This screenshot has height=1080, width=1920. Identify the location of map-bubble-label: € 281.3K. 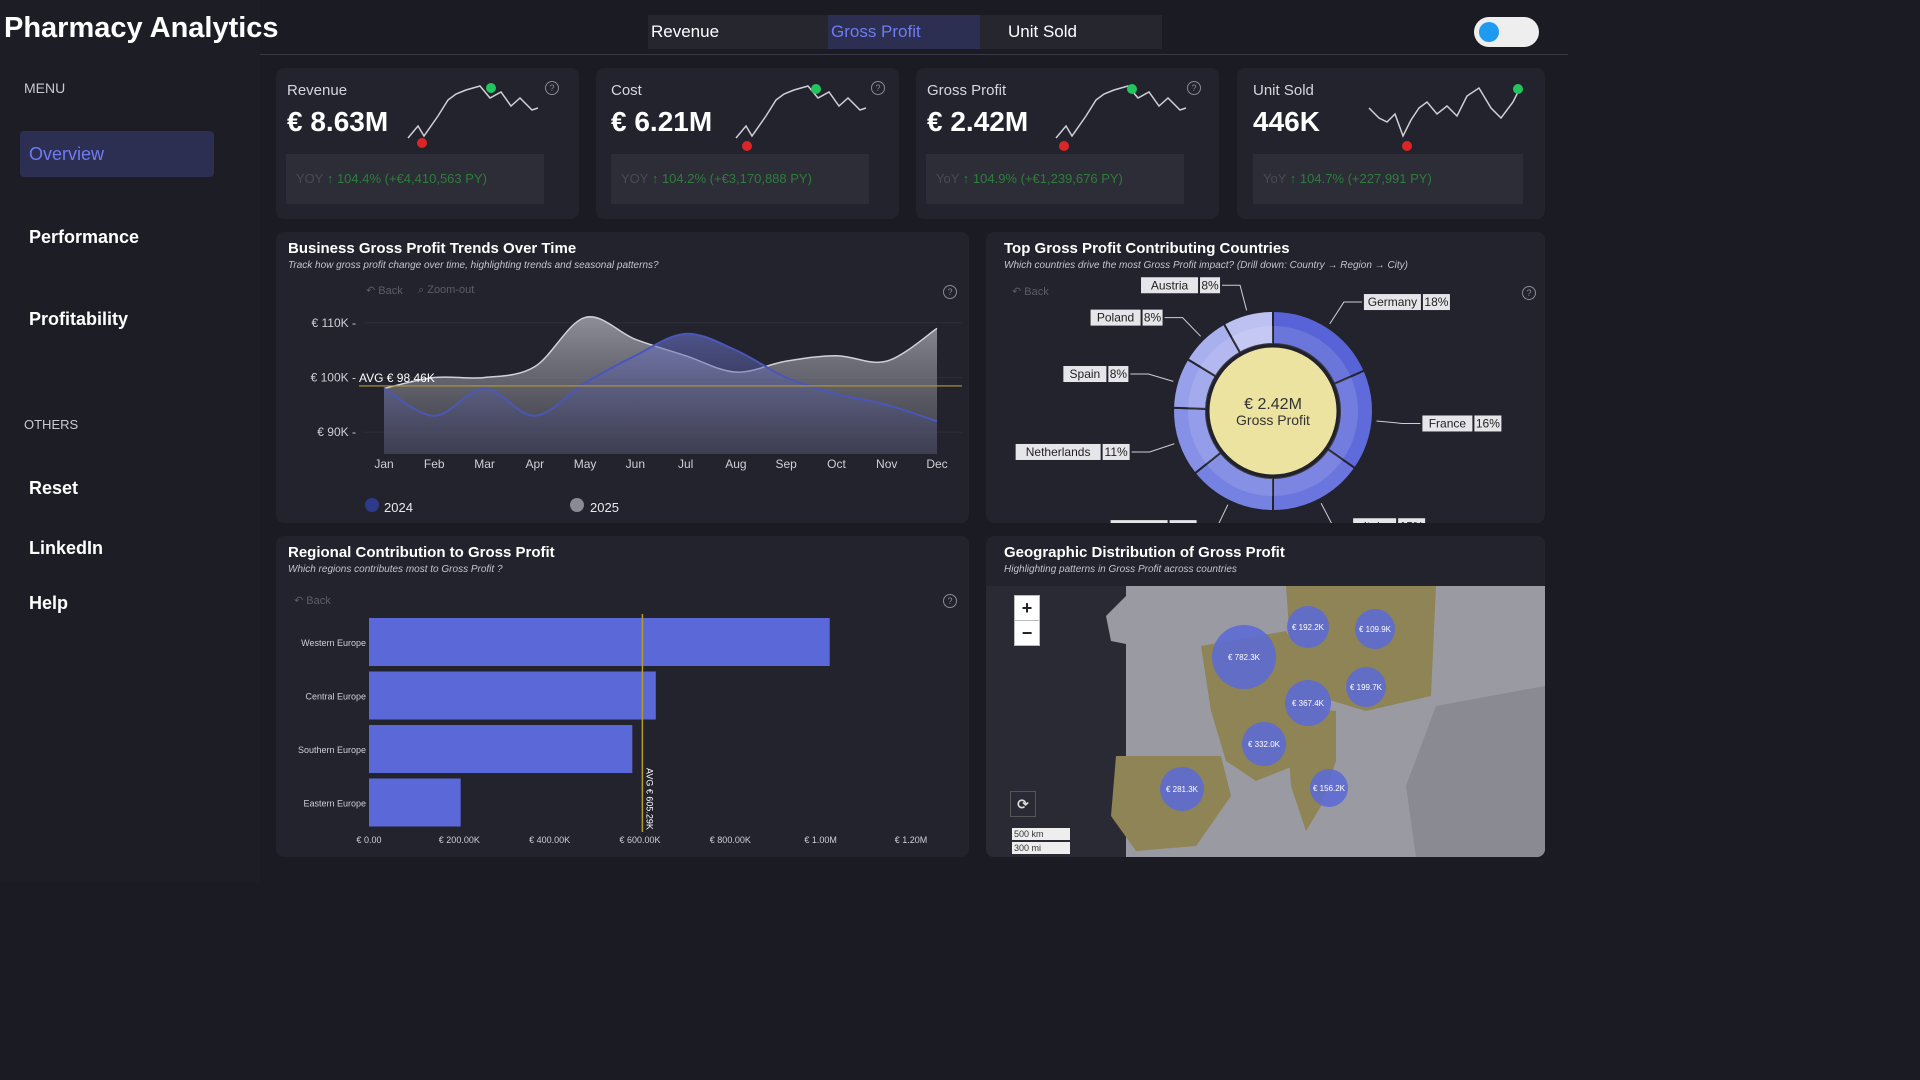
(1182, 789).